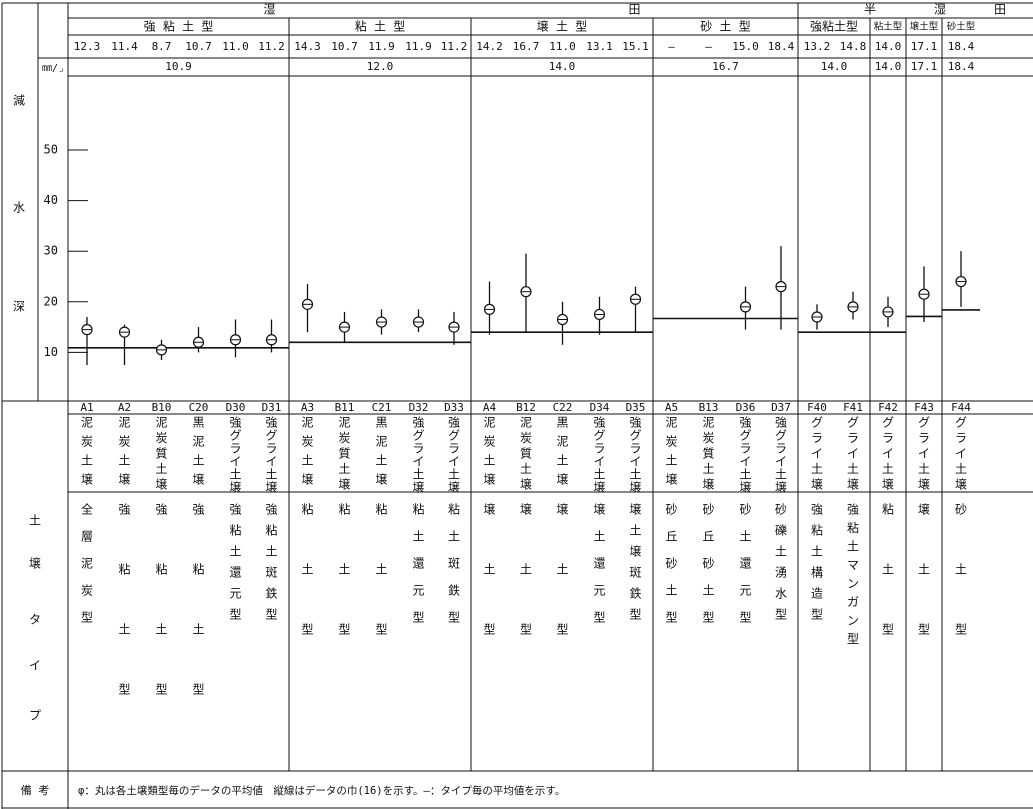 Image resolution: width=1033 pixels, height=809 pixels. Describe the element at coordinates (599, 46) in the screenshot. I see `column-value: 13.1` at that location.